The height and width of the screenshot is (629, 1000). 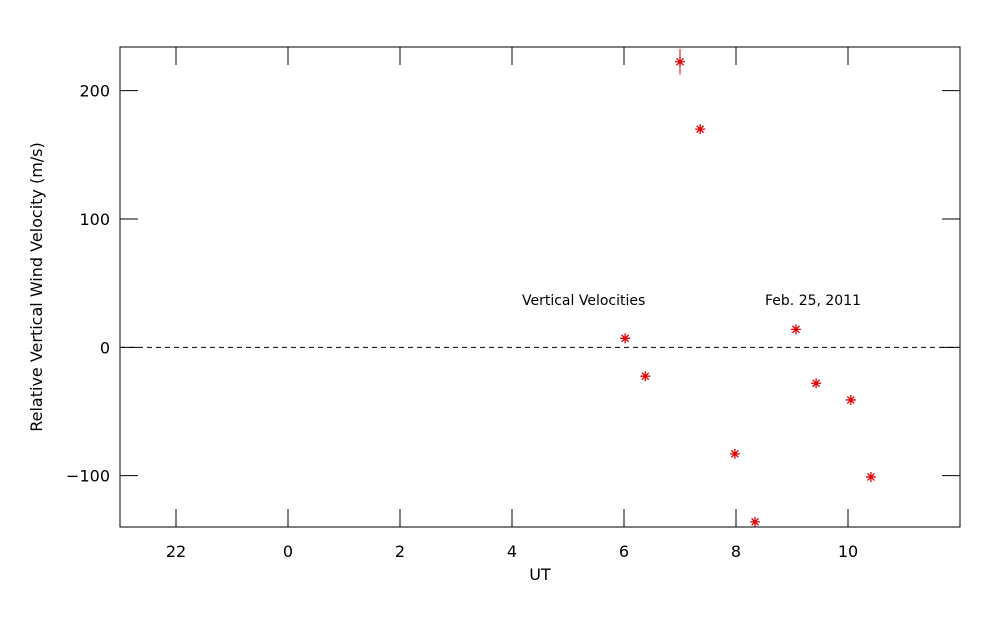 I want to click on x-tick-label: 22, so click(x=176, y=551).